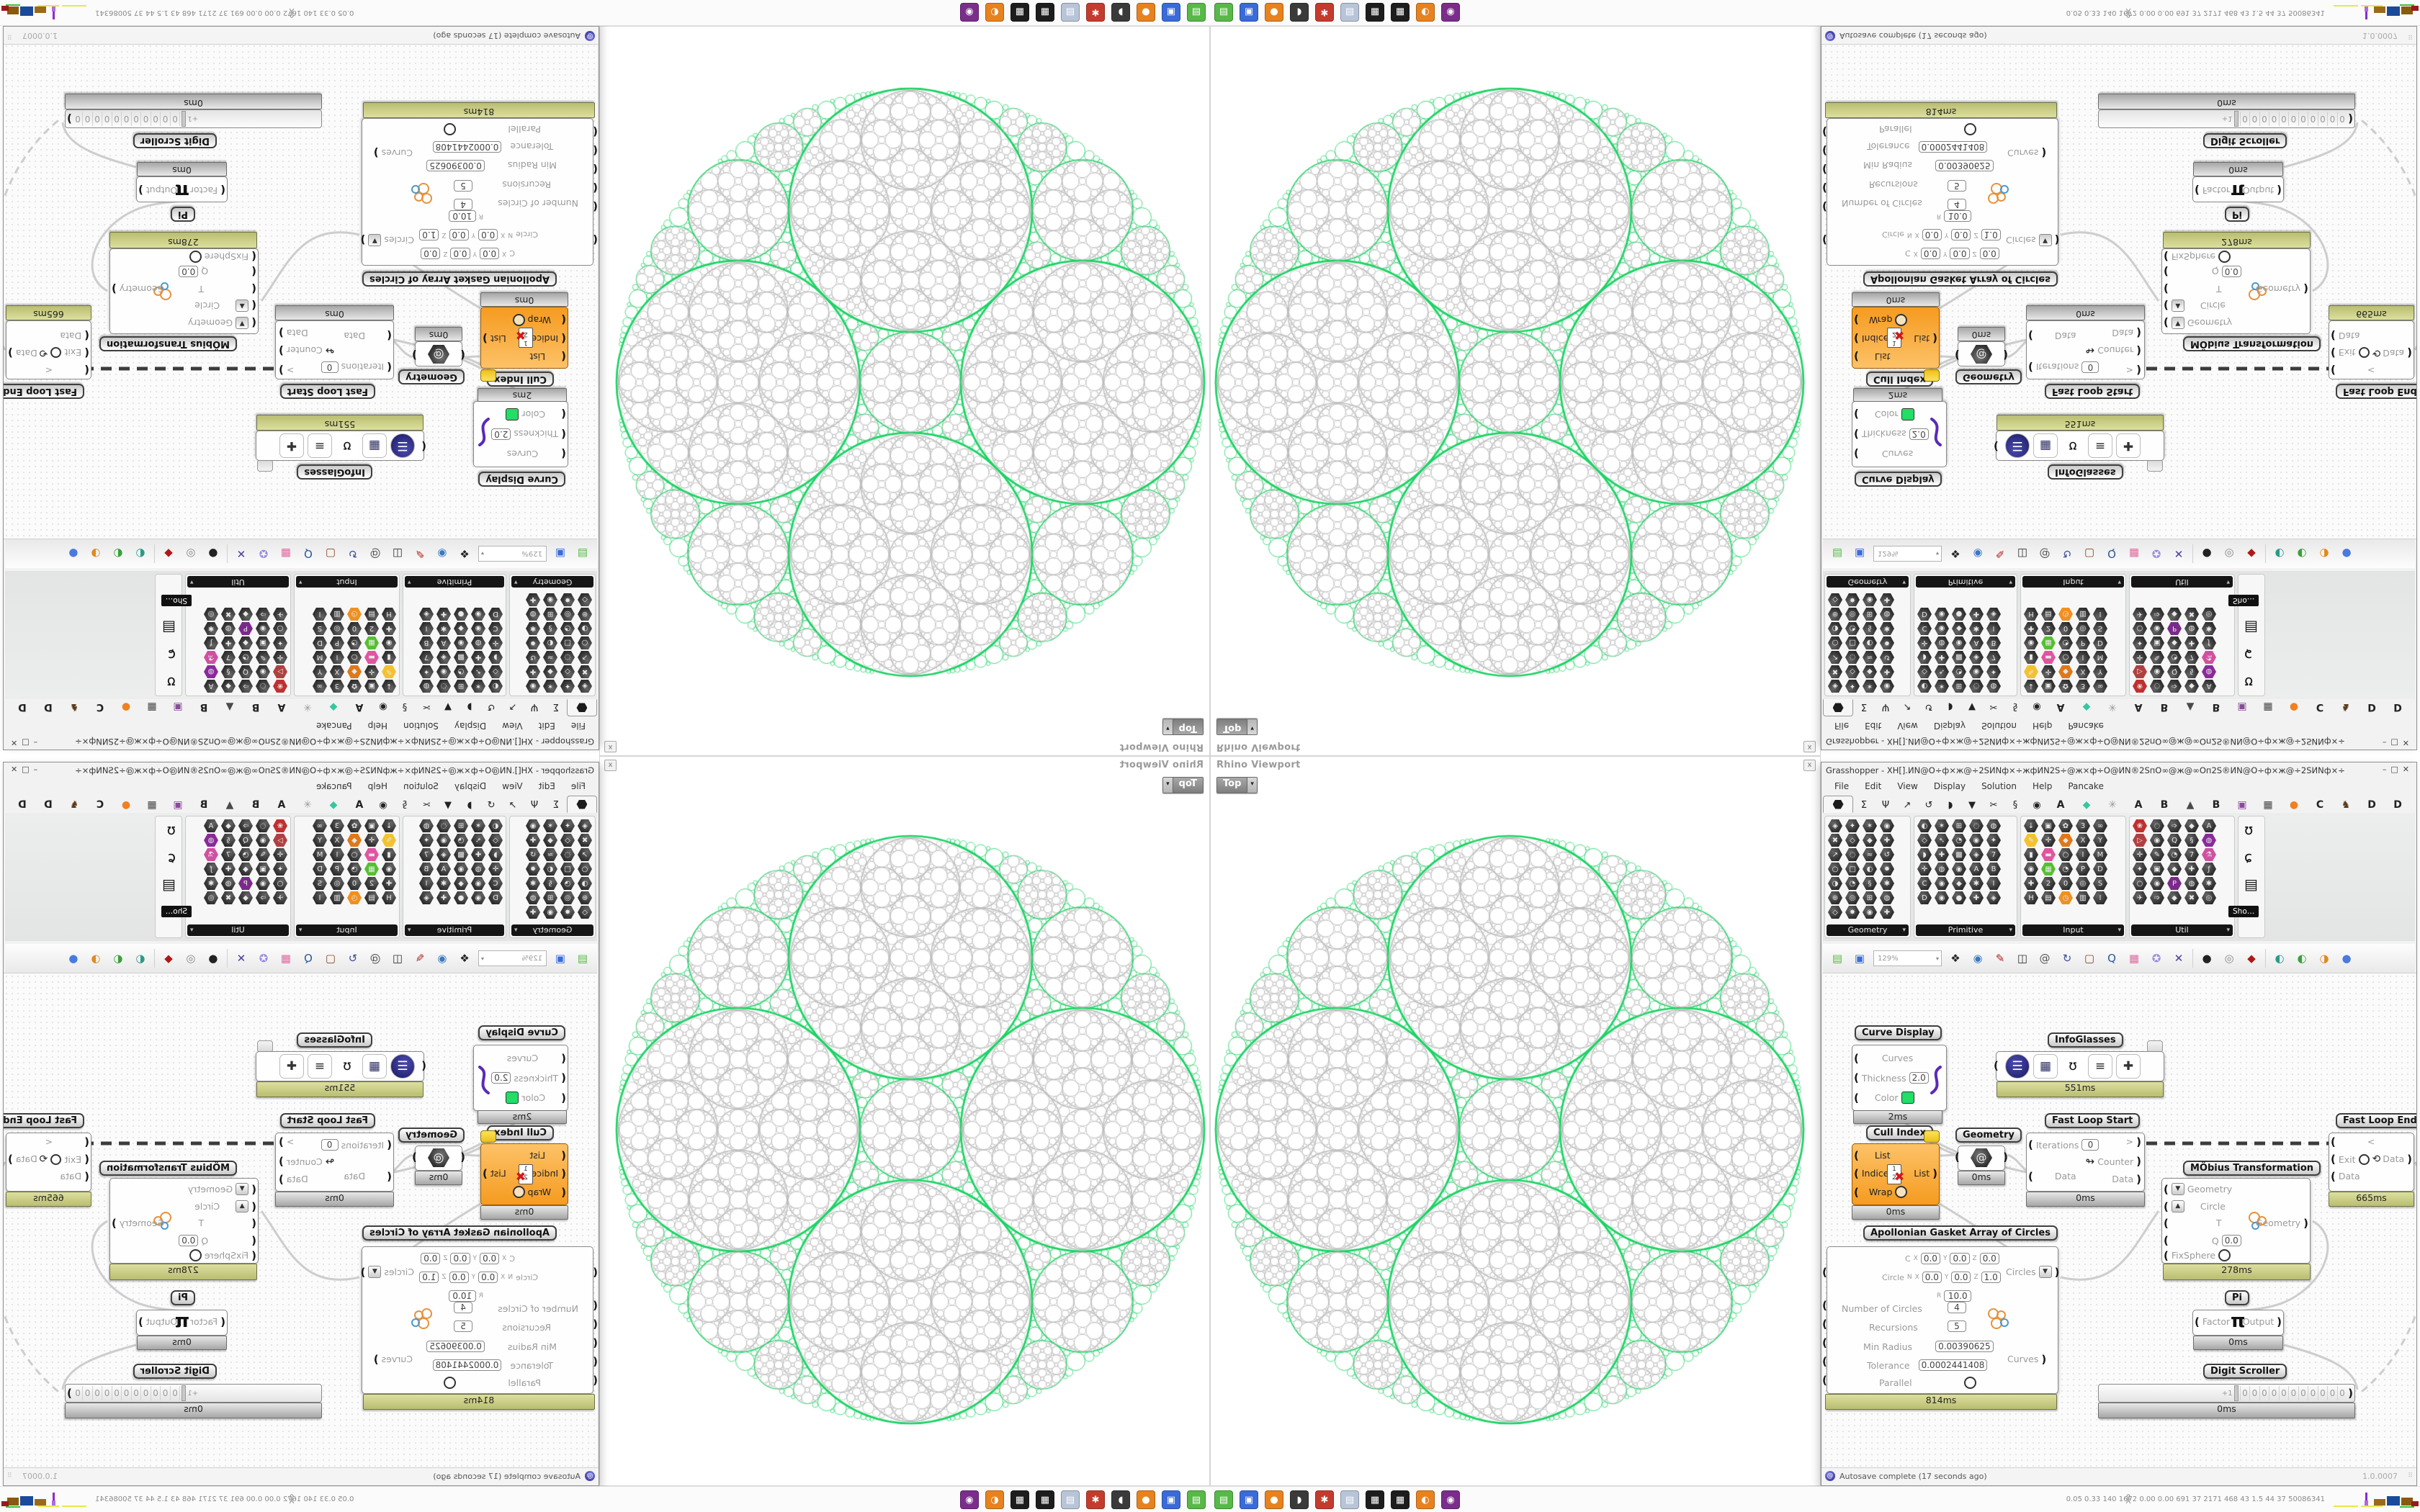  What do you see at coordinates (2398, 742) in the screenshot?
I see `window-buttons: –□✕` at bounding box center [2398, 742].